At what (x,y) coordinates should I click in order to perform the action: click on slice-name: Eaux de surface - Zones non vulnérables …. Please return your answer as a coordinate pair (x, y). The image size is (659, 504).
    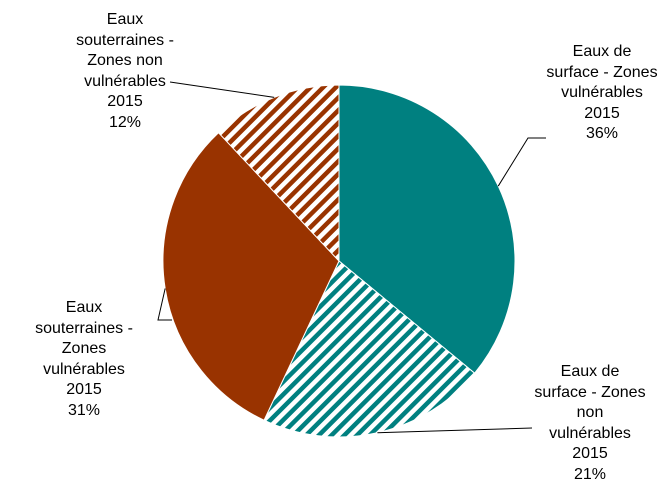
    Looking at the image, I should click on (590, 412).